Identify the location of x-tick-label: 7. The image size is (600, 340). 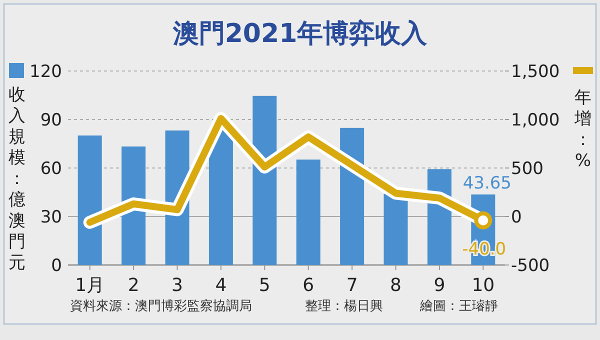
(352, 285).